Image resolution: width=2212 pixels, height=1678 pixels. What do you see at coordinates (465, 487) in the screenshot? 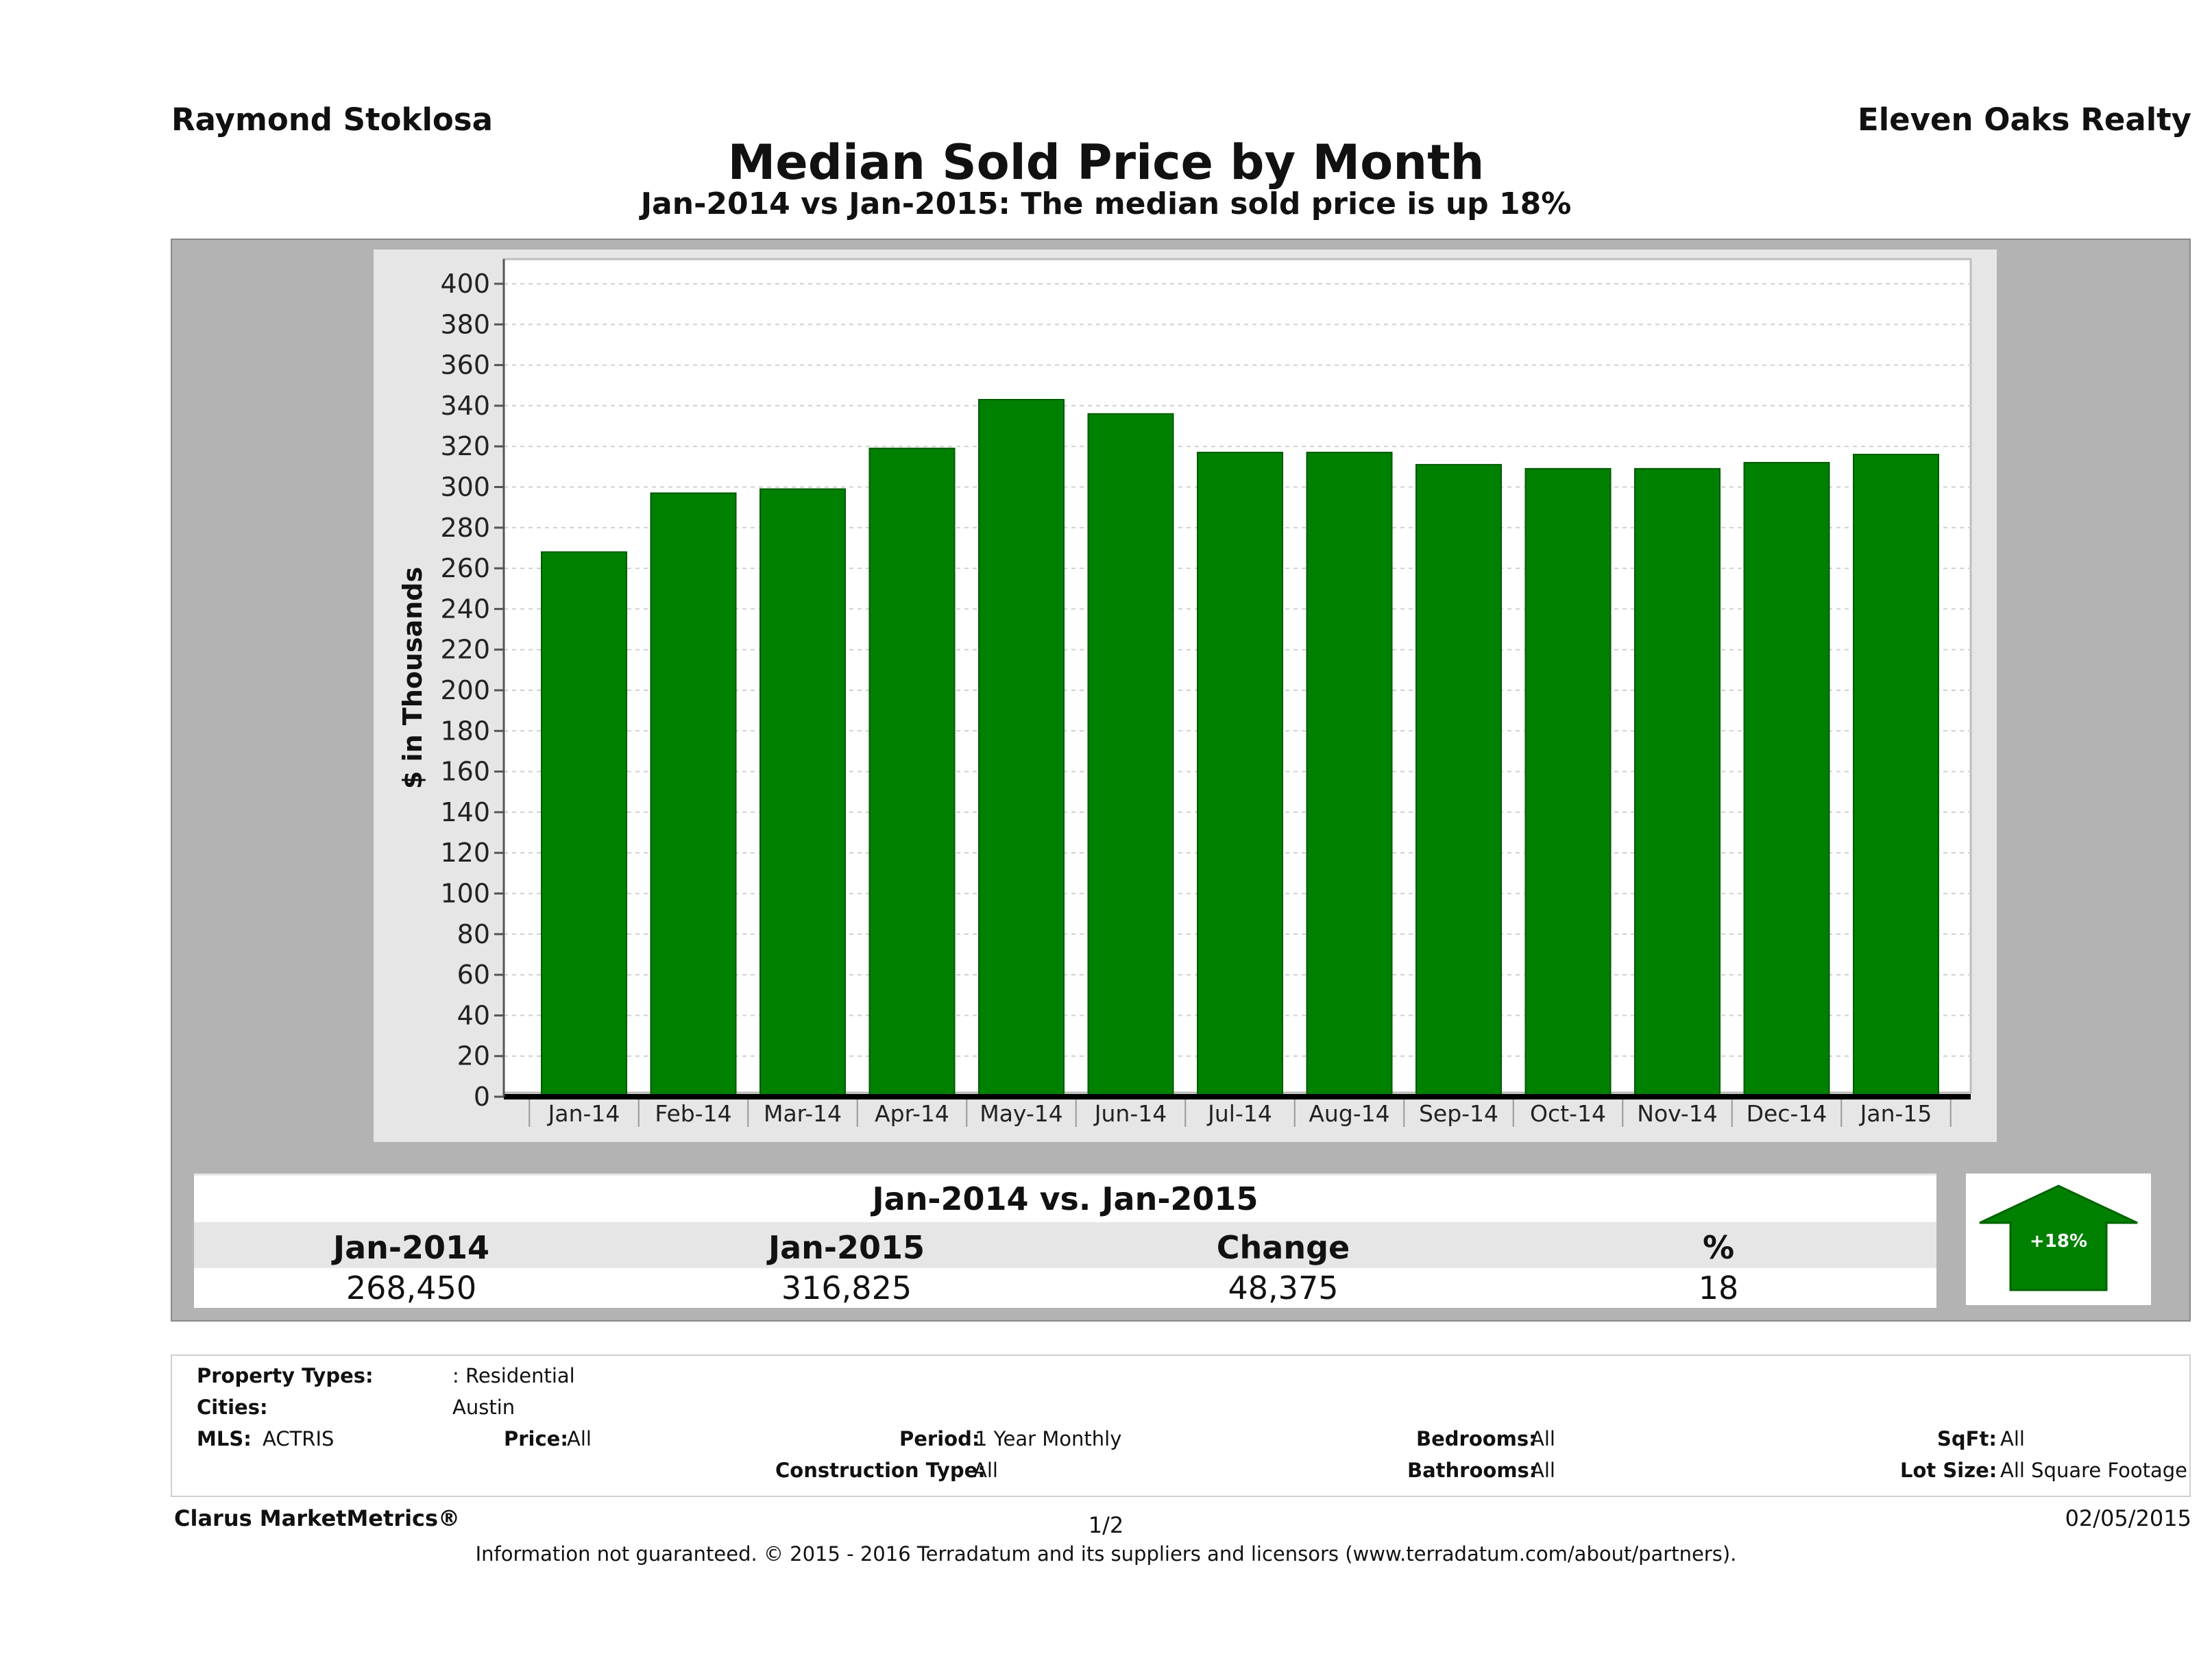
I see `y-tick-label: 300` at bounding box center [465, 487].